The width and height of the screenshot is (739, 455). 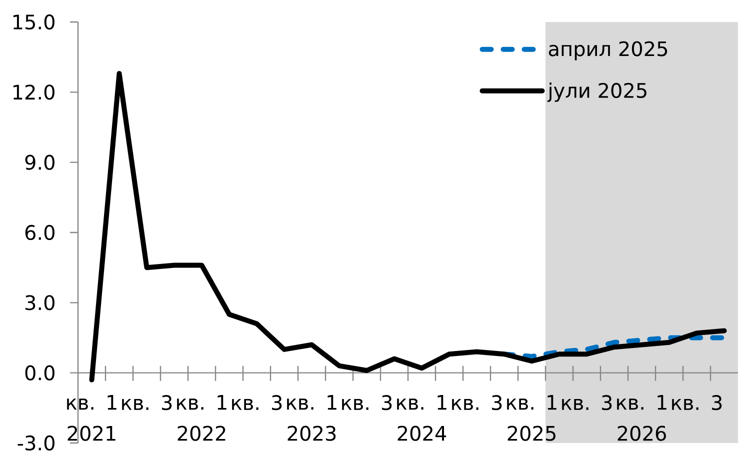 I want to click on x-tick-label: кв. 1 2021, so click(x=91, y=418).